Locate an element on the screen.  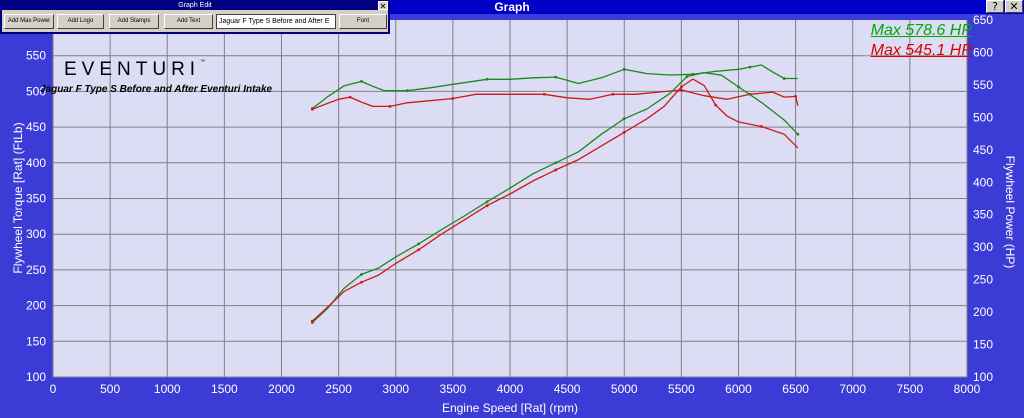
y2-tick-label: 150 is located at coordinates (983, 345).